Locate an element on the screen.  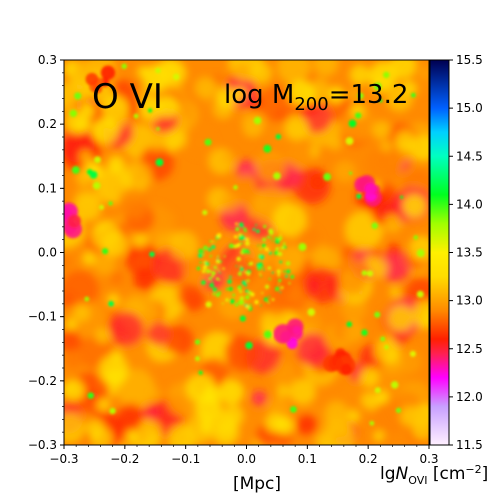
y-tick-label: 0.0 is located at coordinates (47, 253).